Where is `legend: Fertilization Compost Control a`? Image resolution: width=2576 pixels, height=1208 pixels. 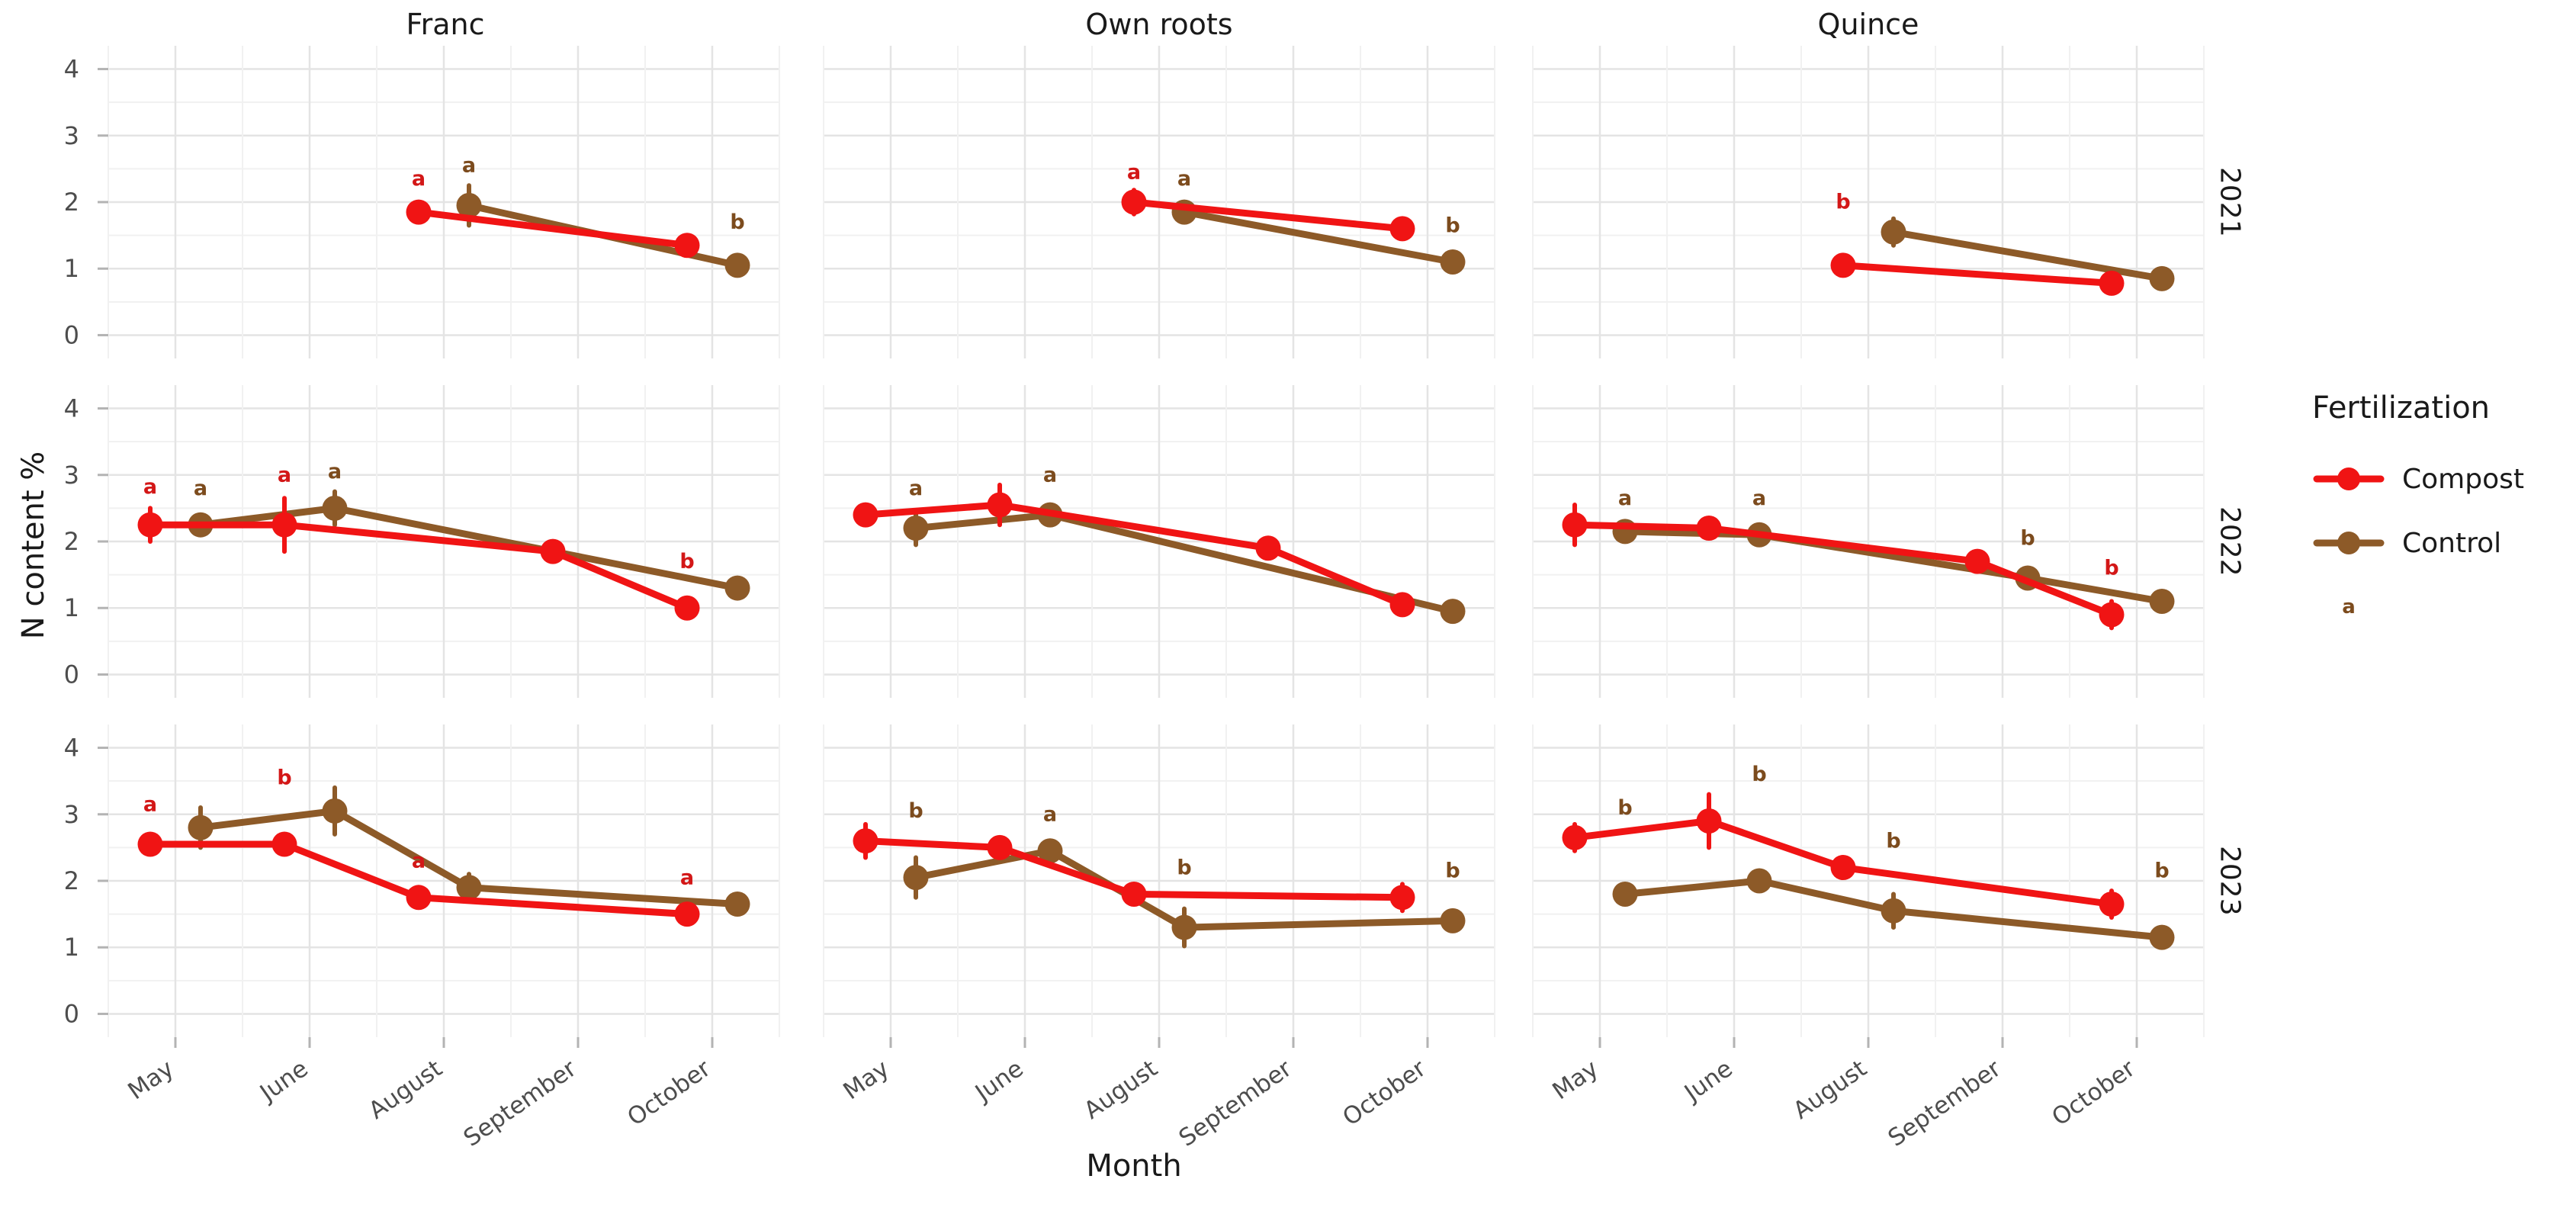 legend: Fertilization Compost Control a is located at coordinates (2441, 515).